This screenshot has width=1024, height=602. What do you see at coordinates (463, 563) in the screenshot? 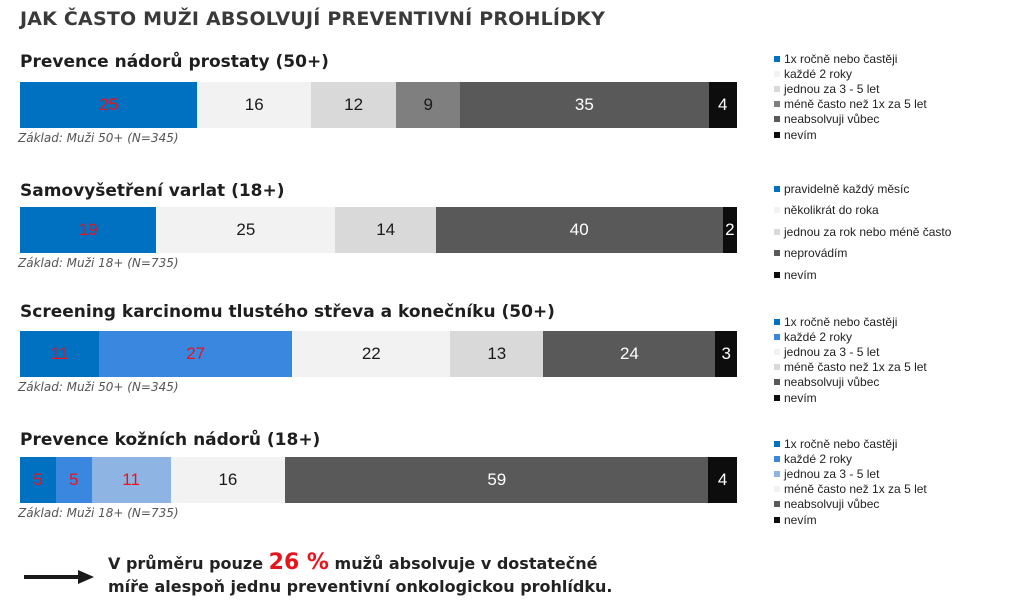
I see `conclusion-after: mužů absolvuje v dostatečné` at bounding box center [463, 563].